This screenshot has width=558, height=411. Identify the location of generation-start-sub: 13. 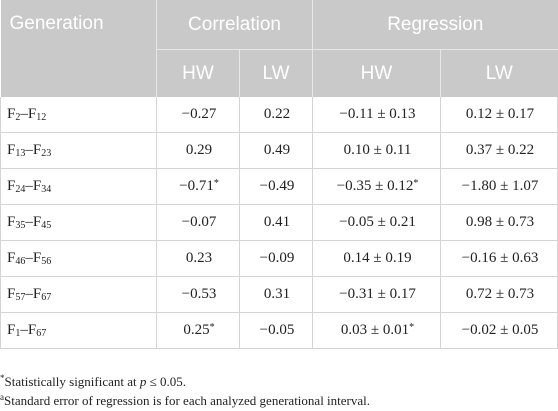
(20, 153).